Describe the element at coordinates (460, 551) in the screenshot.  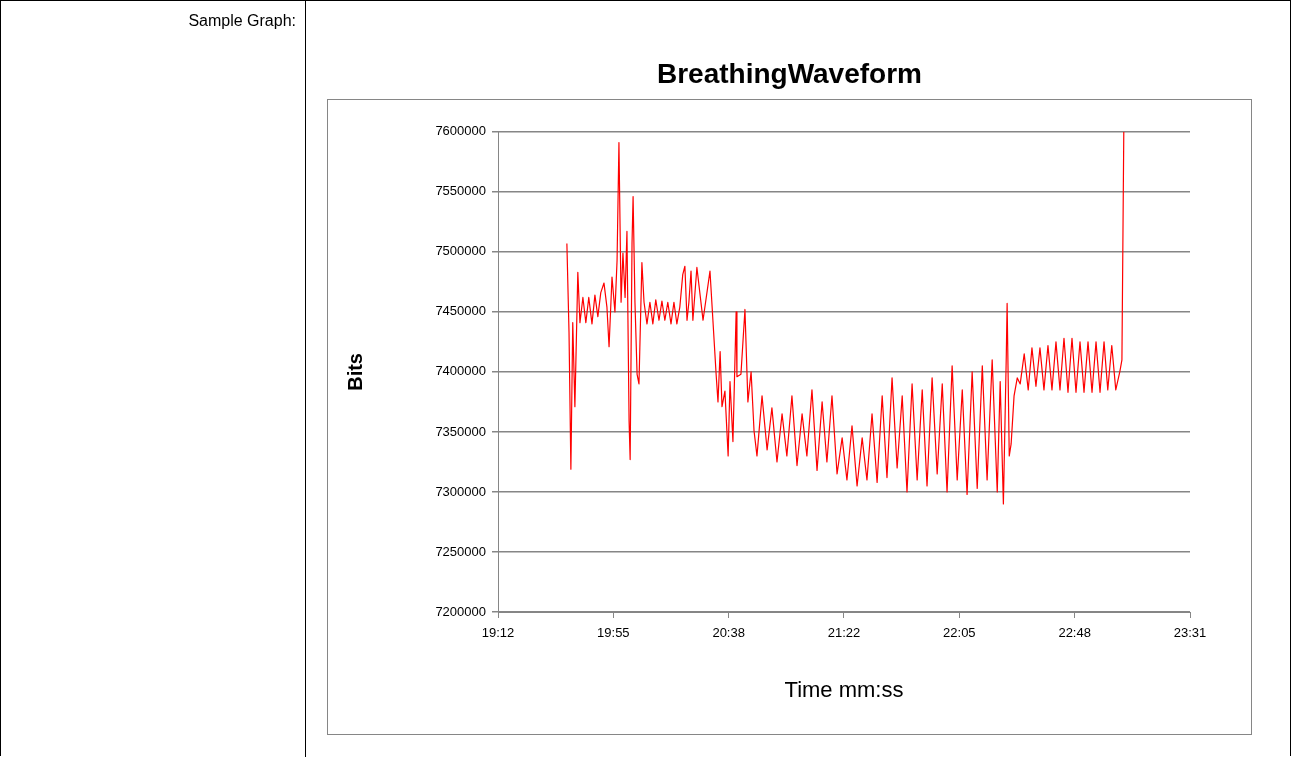
I see `y-tick-label: 7250000` at that location.